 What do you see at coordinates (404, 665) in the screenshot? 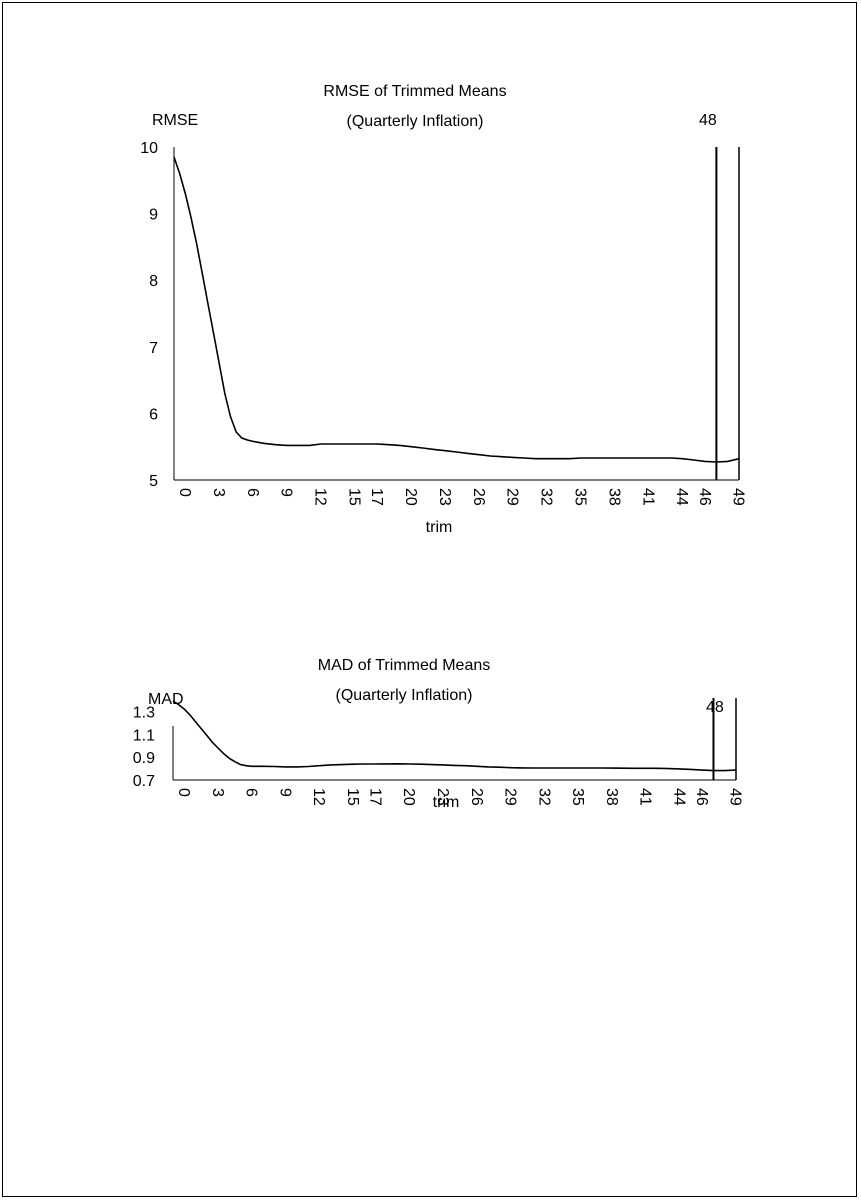
I see `chart-title: MAD of Trimmed Means` at bounding box center [404, 665].